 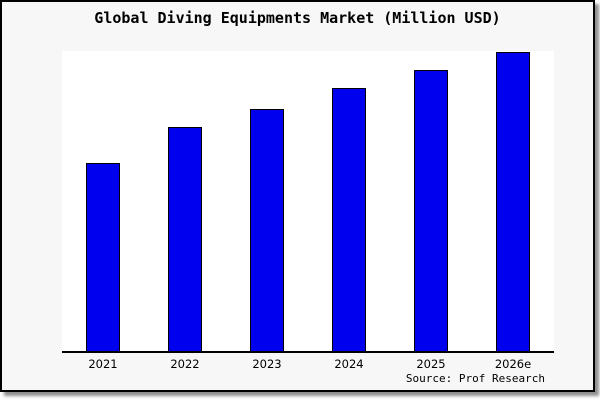 I want to click on x-axis-labels: 2021 2022 2023 2024 2025 2026e, so click(x=308, y=365).